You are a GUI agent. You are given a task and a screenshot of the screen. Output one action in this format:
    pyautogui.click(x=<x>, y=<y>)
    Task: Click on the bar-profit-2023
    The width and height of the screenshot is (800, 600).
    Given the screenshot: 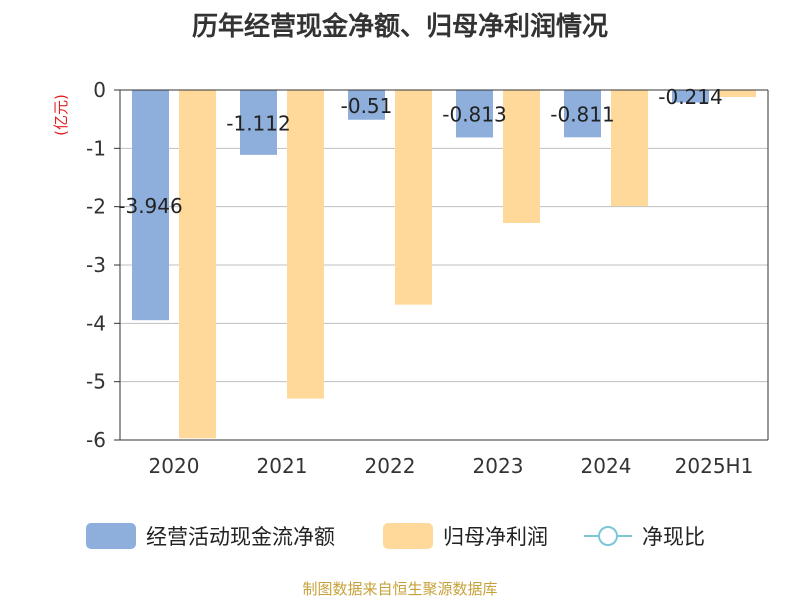 What is the action you would take?
    pyautogui.click(x=521, y=156)
    